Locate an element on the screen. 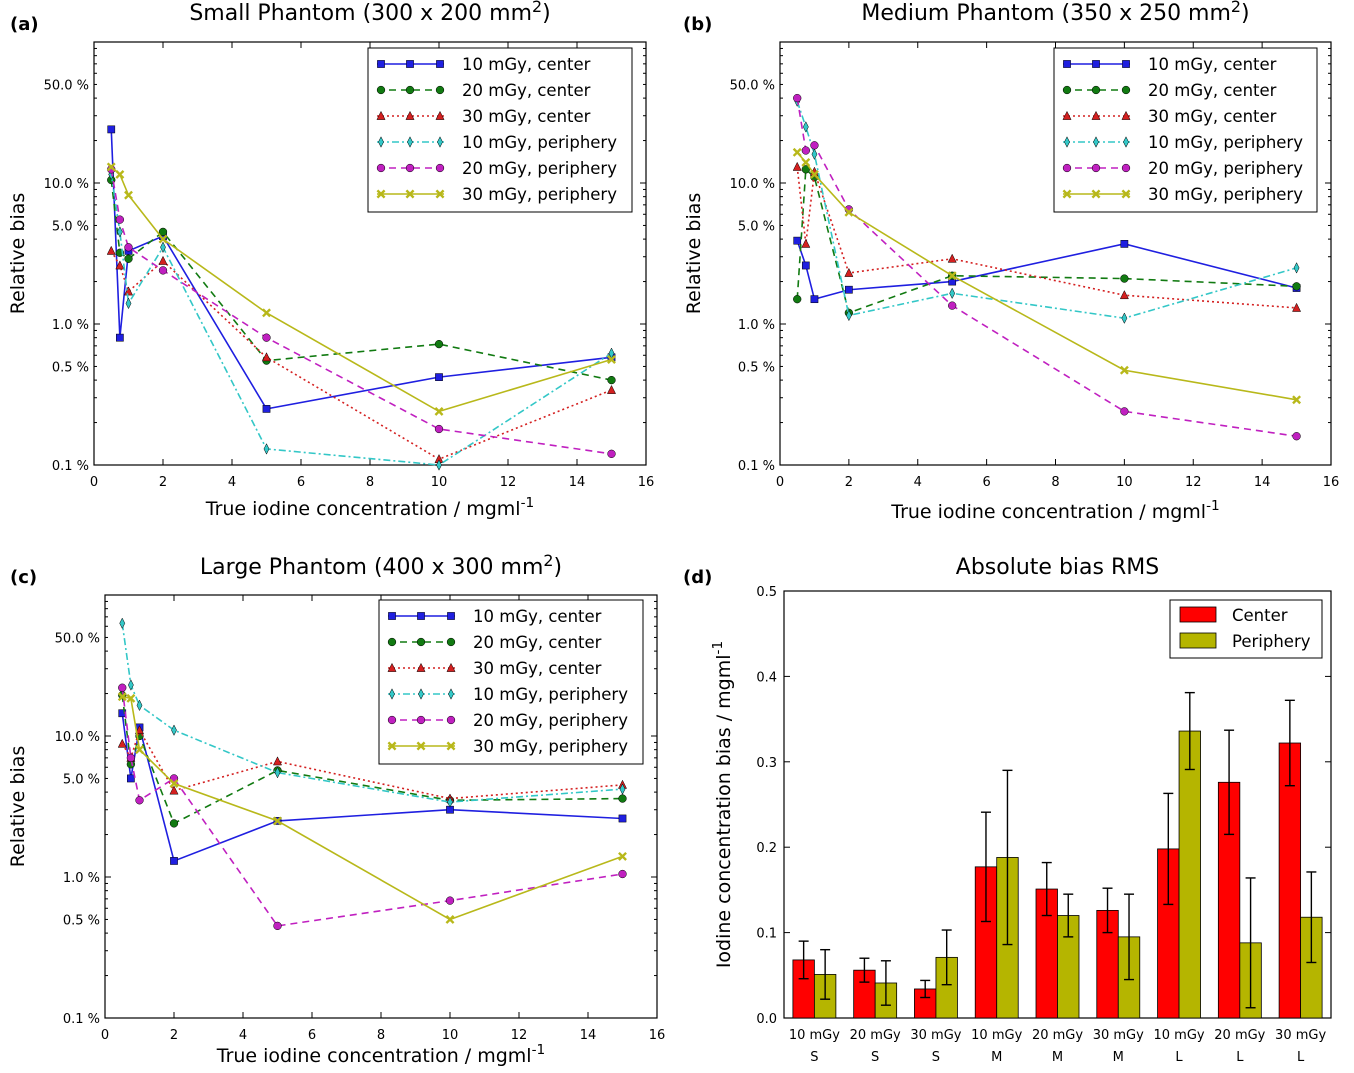 The width and height of the screenshot is (1354, 1073). series-10p is located at coordinates (372, 712).